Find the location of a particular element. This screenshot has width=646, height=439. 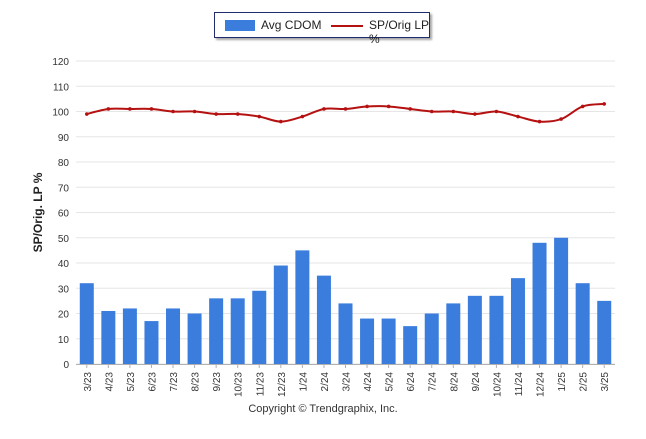

y-tick-label: 0 is located at coordinates (66, 365).